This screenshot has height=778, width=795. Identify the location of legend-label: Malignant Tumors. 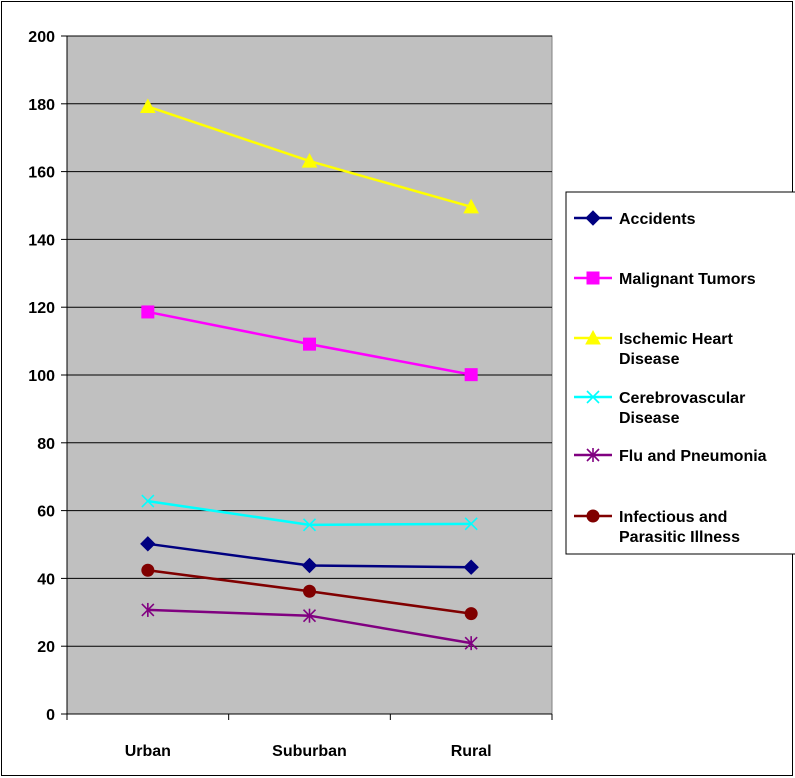
(687, 279).